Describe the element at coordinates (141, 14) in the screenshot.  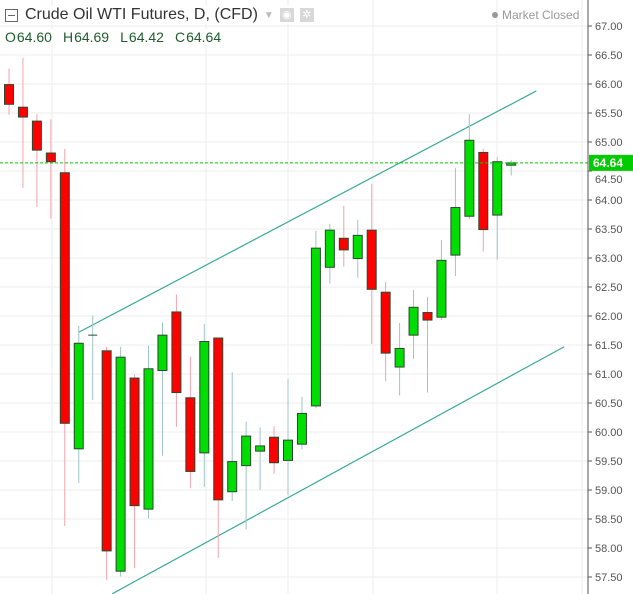
I see `symbol-title: Crude Oil WTI Futures, D, (CFD)` at that location.